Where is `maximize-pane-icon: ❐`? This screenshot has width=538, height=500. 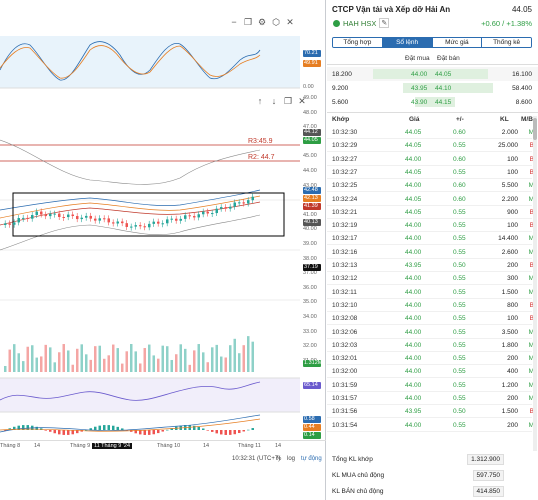
maximize-pane-icon: ❐ is located at coordinates (288, 101).